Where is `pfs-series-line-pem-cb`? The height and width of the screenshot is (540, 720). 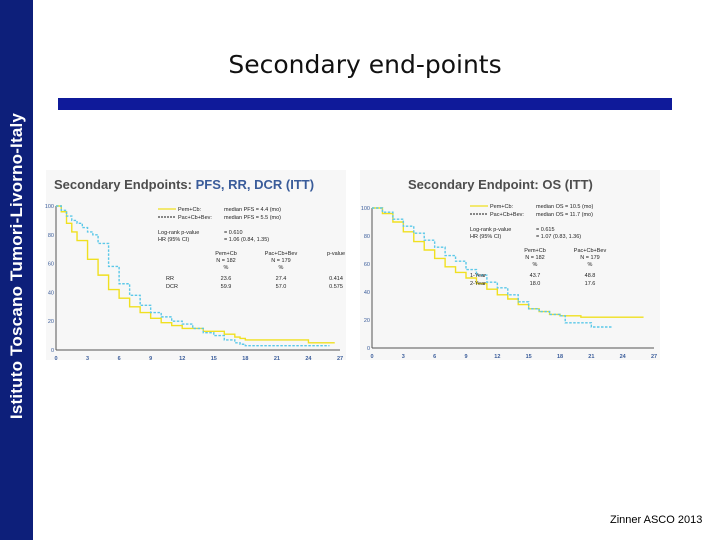 pfs-series-line-pem-cb is located at coordinates (195, 274).